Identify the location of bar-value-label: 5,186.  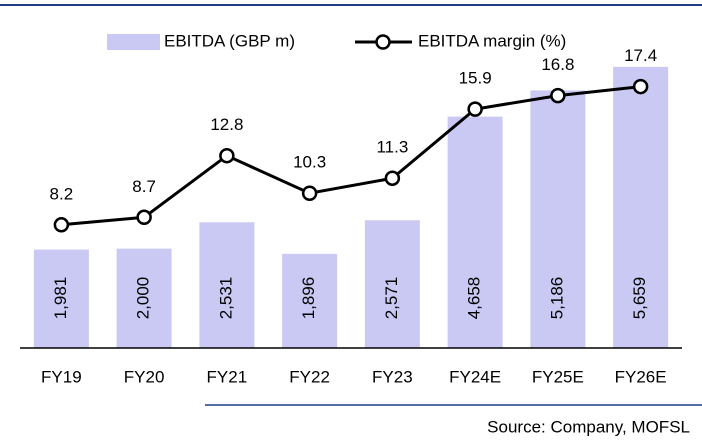
(556, 298).